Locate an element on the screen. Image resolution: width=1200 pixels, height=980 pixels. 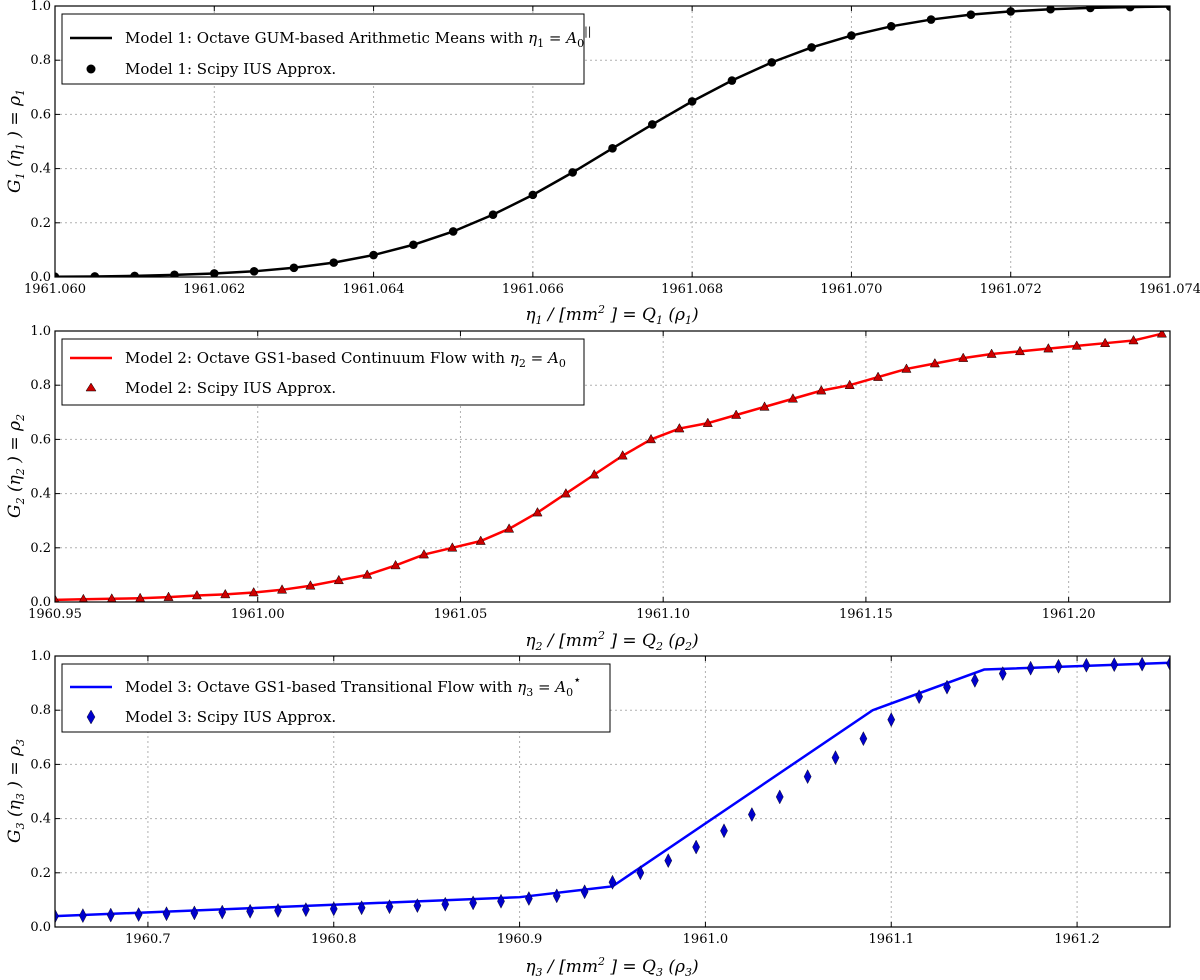
panel-2-ylabel: G2 (η2 ) = ρ2 is located at coordinates (16, 466).